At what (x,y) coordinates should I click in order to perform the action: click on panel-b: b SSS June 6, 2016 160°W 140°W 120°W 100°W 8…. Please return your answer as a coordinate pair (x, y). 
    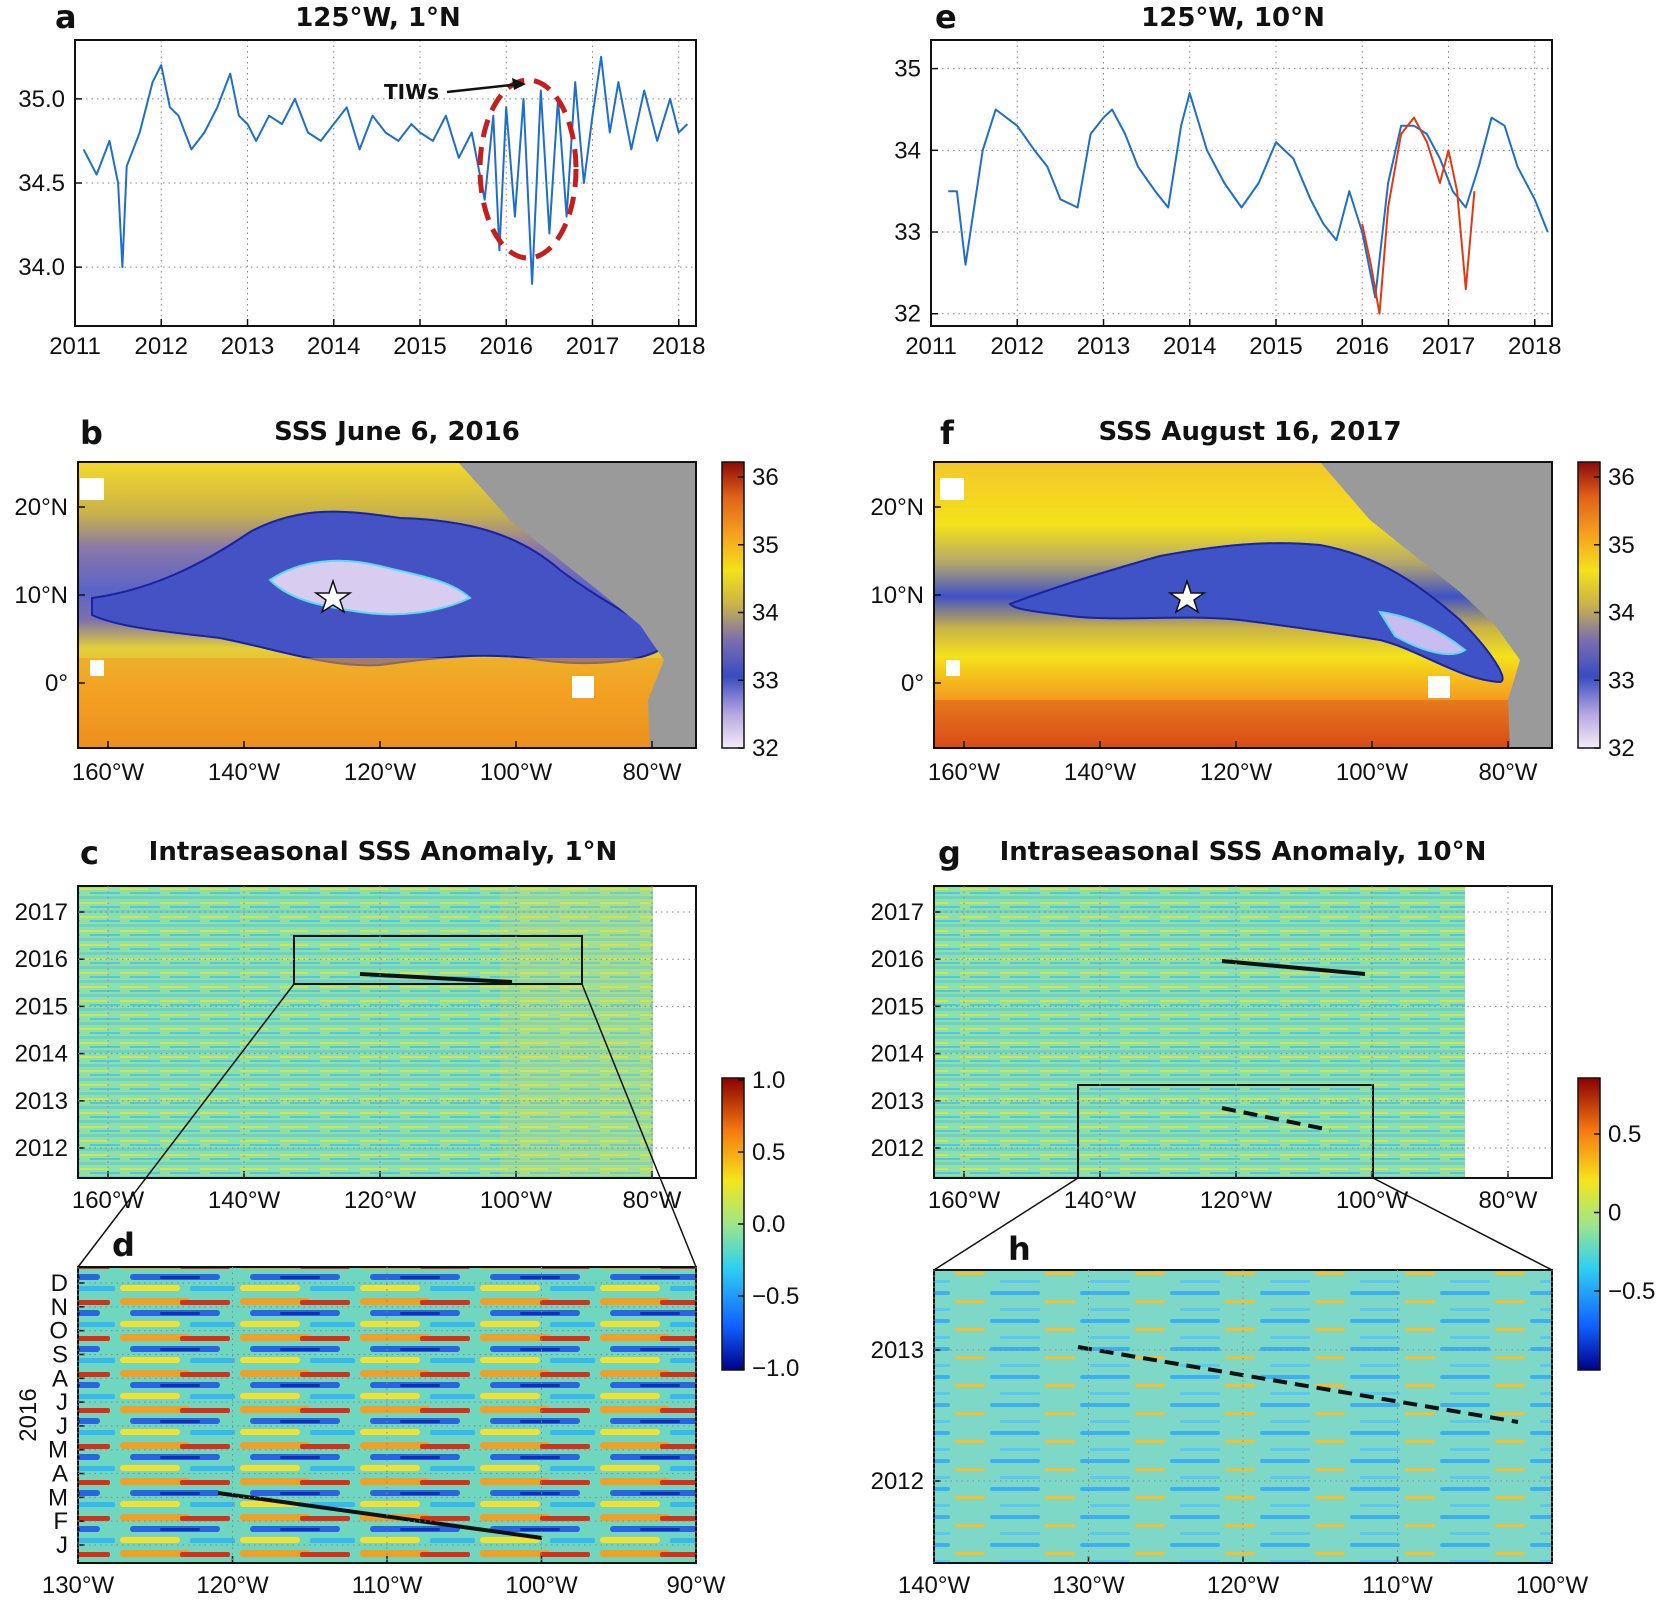
    Looking at the image, I should click on (396, 600).